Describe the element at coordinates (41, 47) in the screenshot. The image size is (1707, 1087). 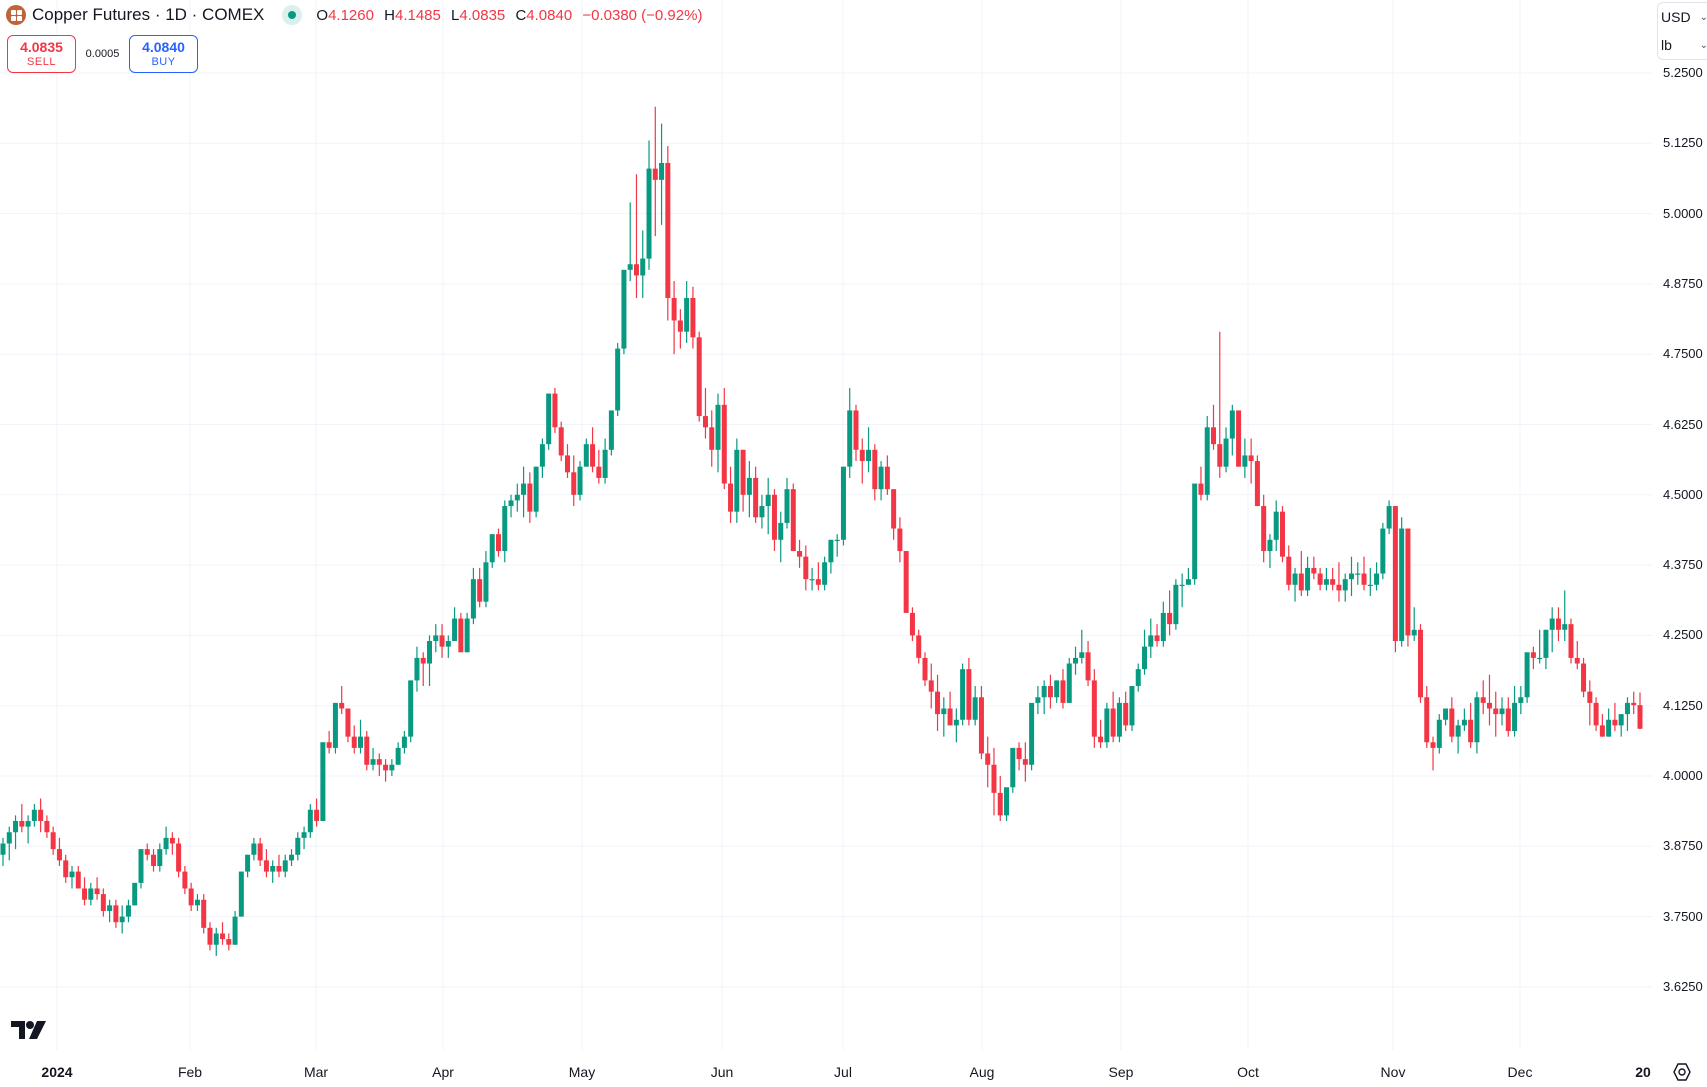
I see `sell-price: 4.0835` at that location.